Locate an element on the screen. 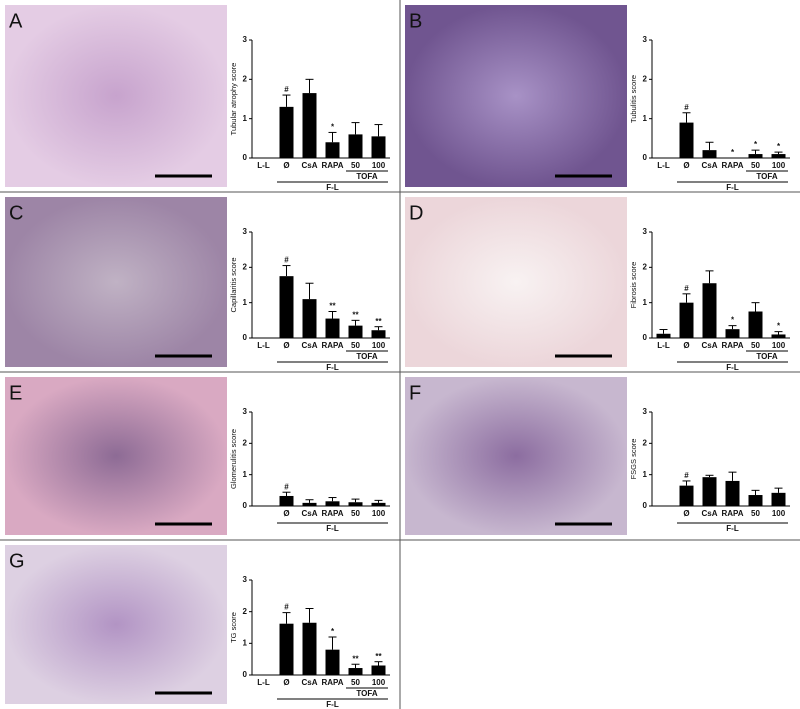  panel-letter: B is located at coordinates (415, 21).